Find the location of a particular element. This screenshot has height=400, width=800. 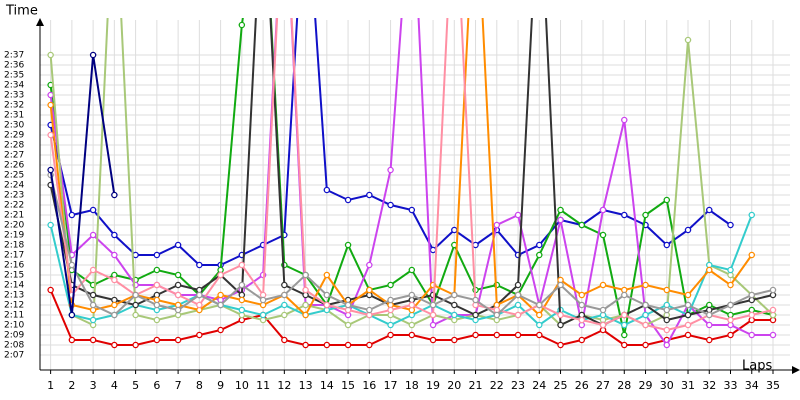

y-tick-label: 2:32 is located at coordinates (14, 106).